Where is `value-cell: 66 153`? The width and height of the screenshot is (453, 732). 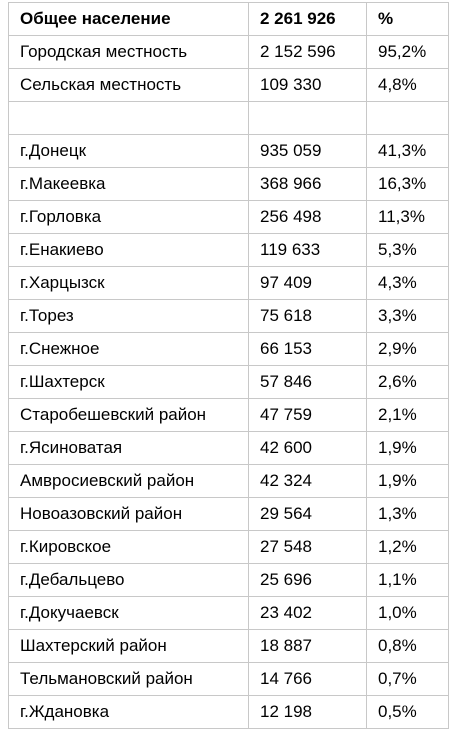 value-cell: 66 153 is located at coordinates (307, 349).